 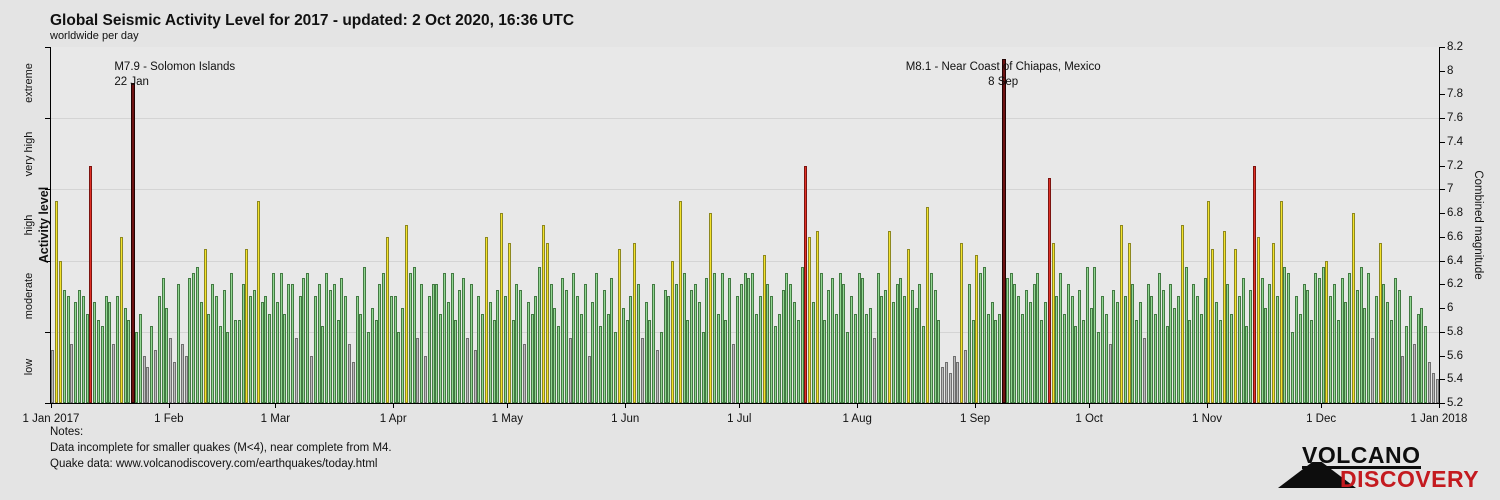 I want to click on x-axis-label: 1 May, so click(x=507, y=419).